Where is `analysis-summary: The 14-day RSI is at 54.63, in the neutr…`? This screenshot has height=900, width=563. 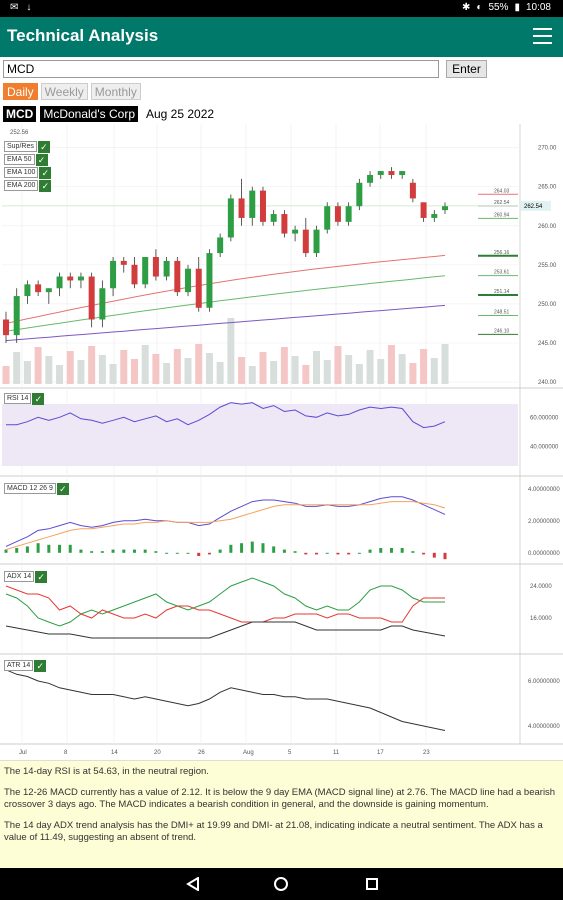 analysis-summary: The 14-day RSI is at 54.63, in the neutr… is located at coordinates (281, 814).